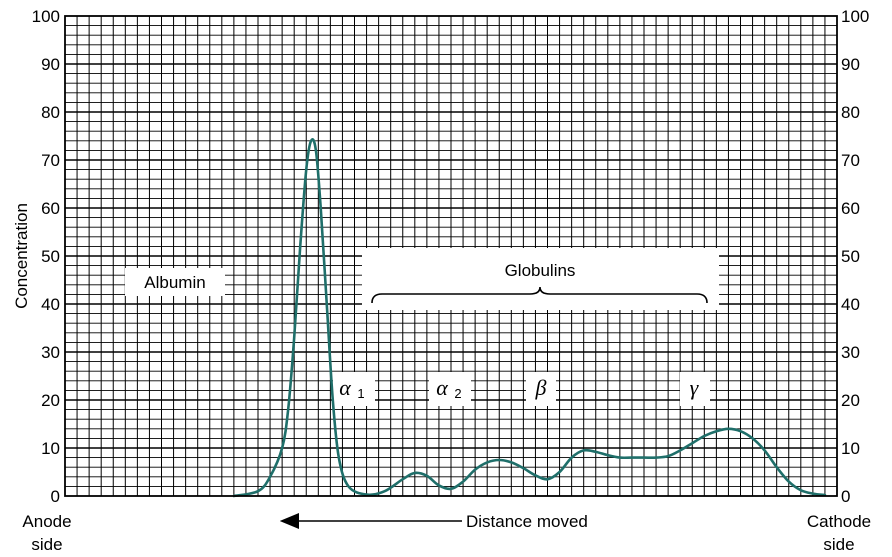 This screenshot has width=892, height=557. I want to click on y-tick-label-left: 40, so click(50, 304).